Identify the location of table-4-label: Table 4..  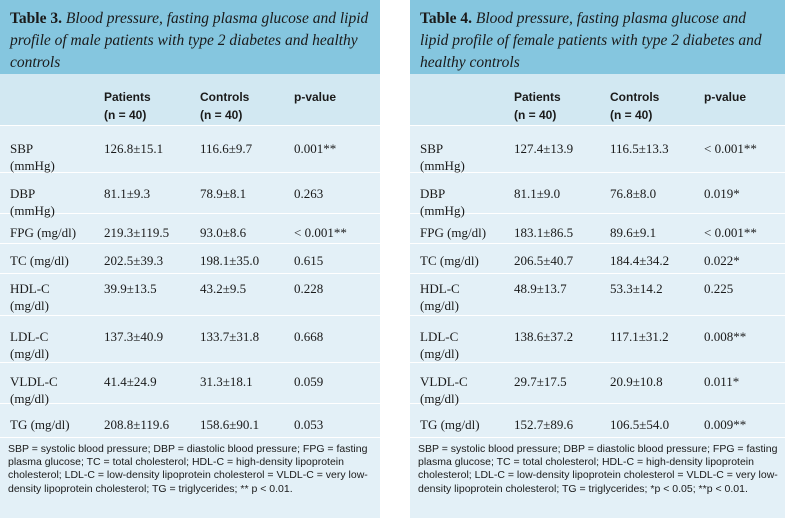
(446, 18).